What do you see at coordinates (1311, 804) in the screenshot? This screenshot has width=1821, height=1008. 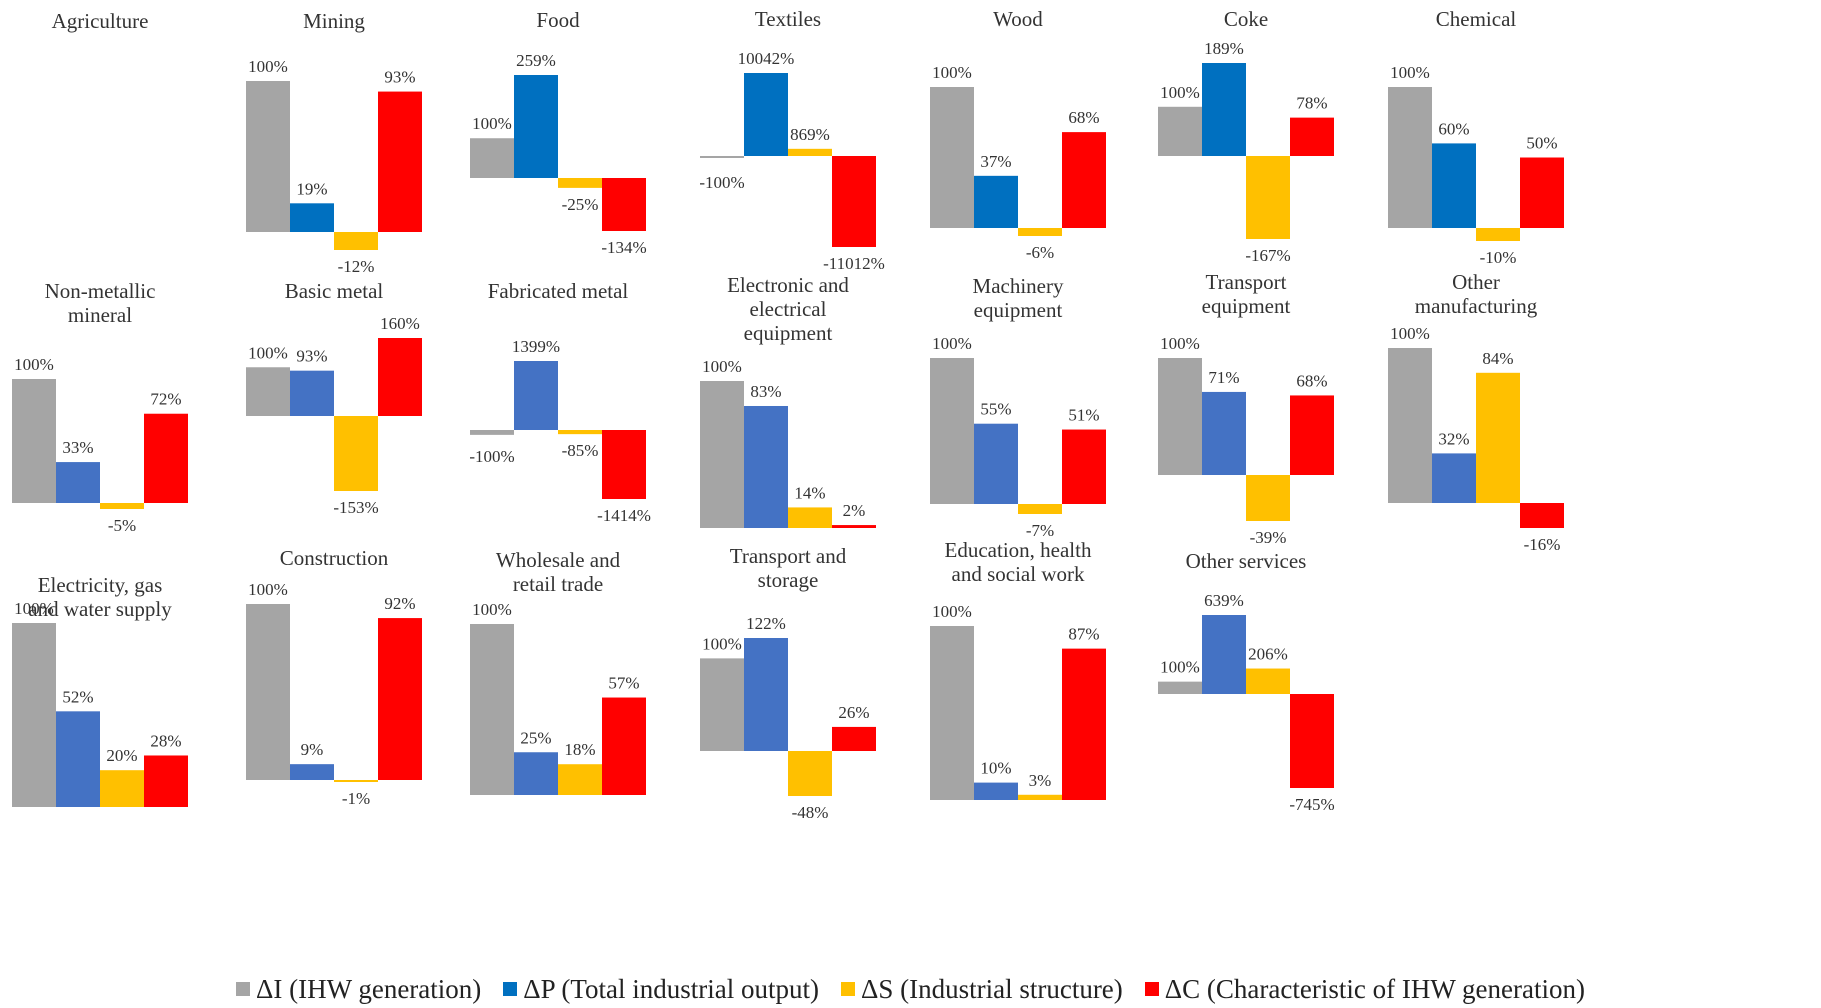 I see `label-other-services-delta-c: -745%` at bounding box center [1311, 804].